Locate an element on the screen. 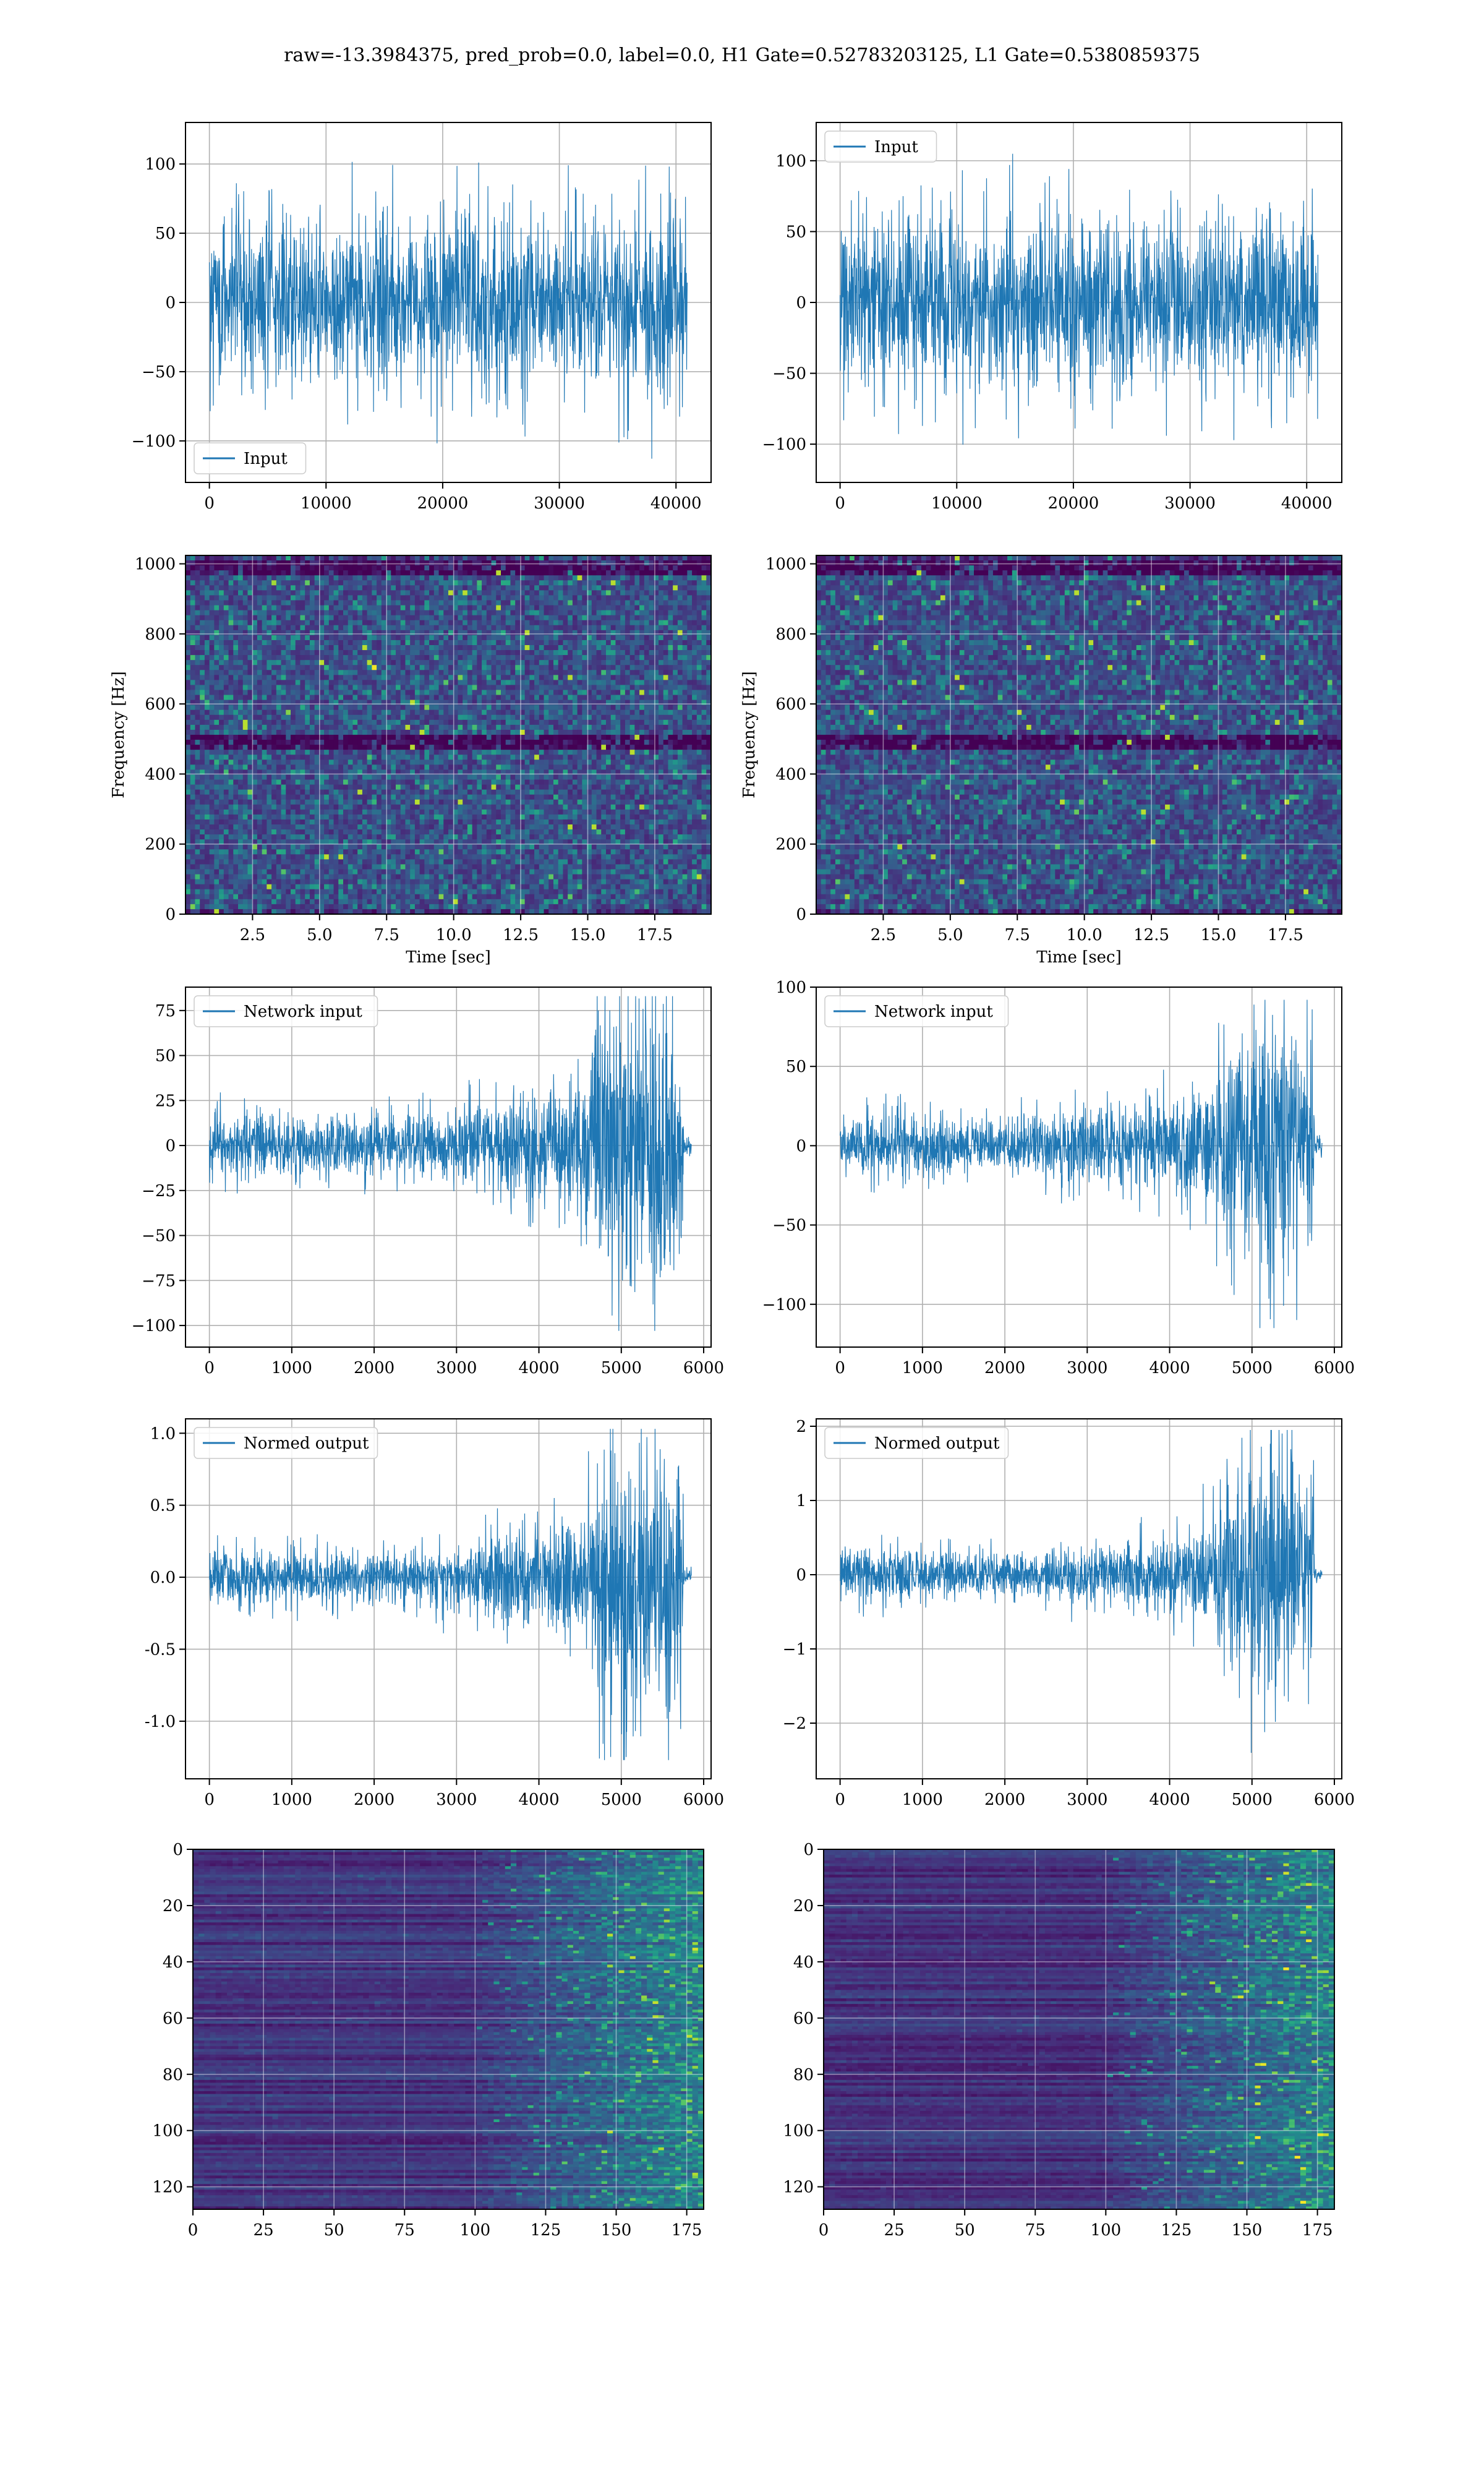 This screenshot has height=2474, width=1484. legend-label: Normed output is located at coordinates (306, 1444).